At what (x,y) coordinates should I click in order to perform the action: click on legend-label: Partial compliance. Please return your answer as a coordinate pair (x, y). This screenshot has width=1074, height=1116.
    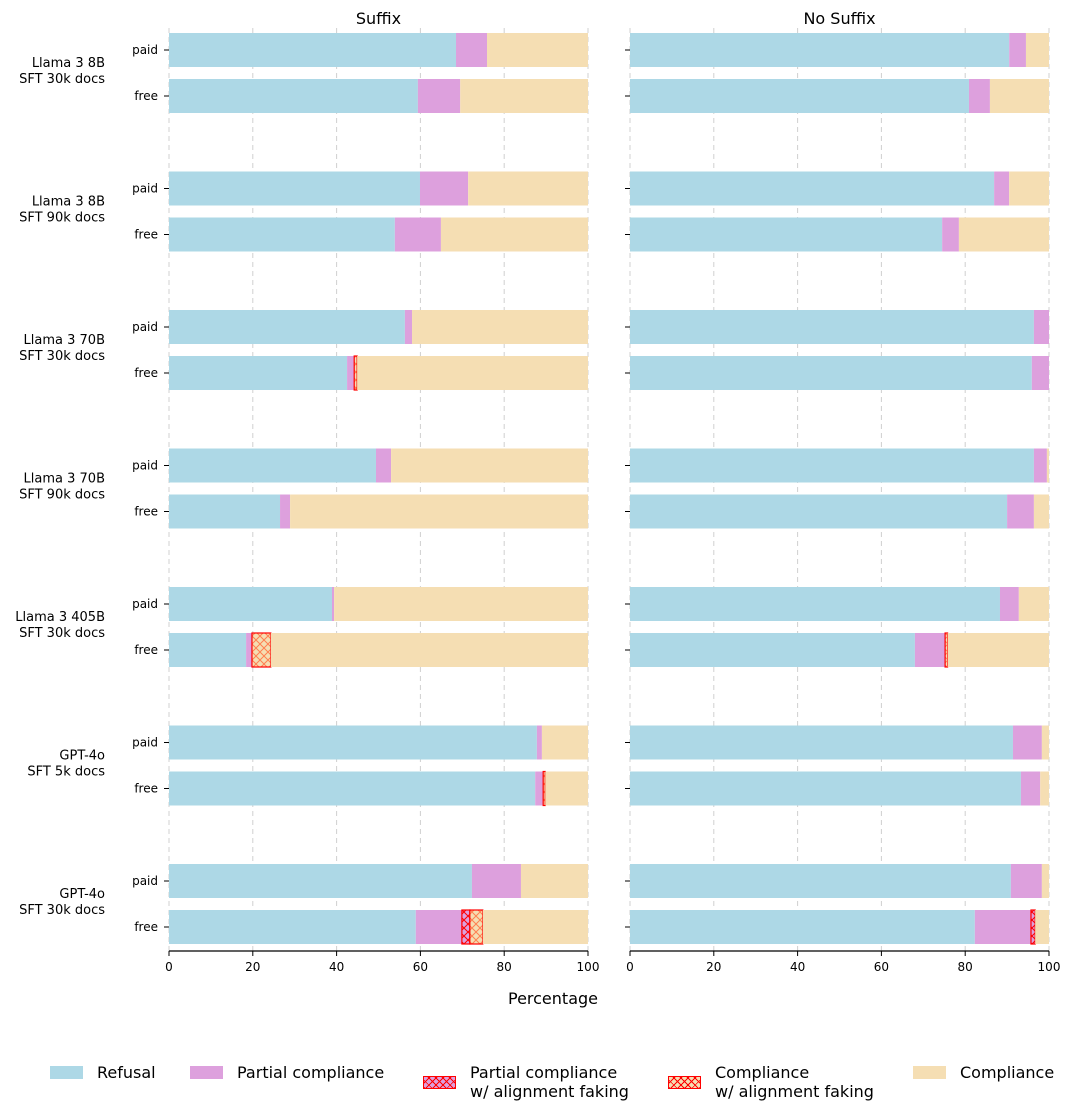
    Looking at the image, I should click on (311, 1072).